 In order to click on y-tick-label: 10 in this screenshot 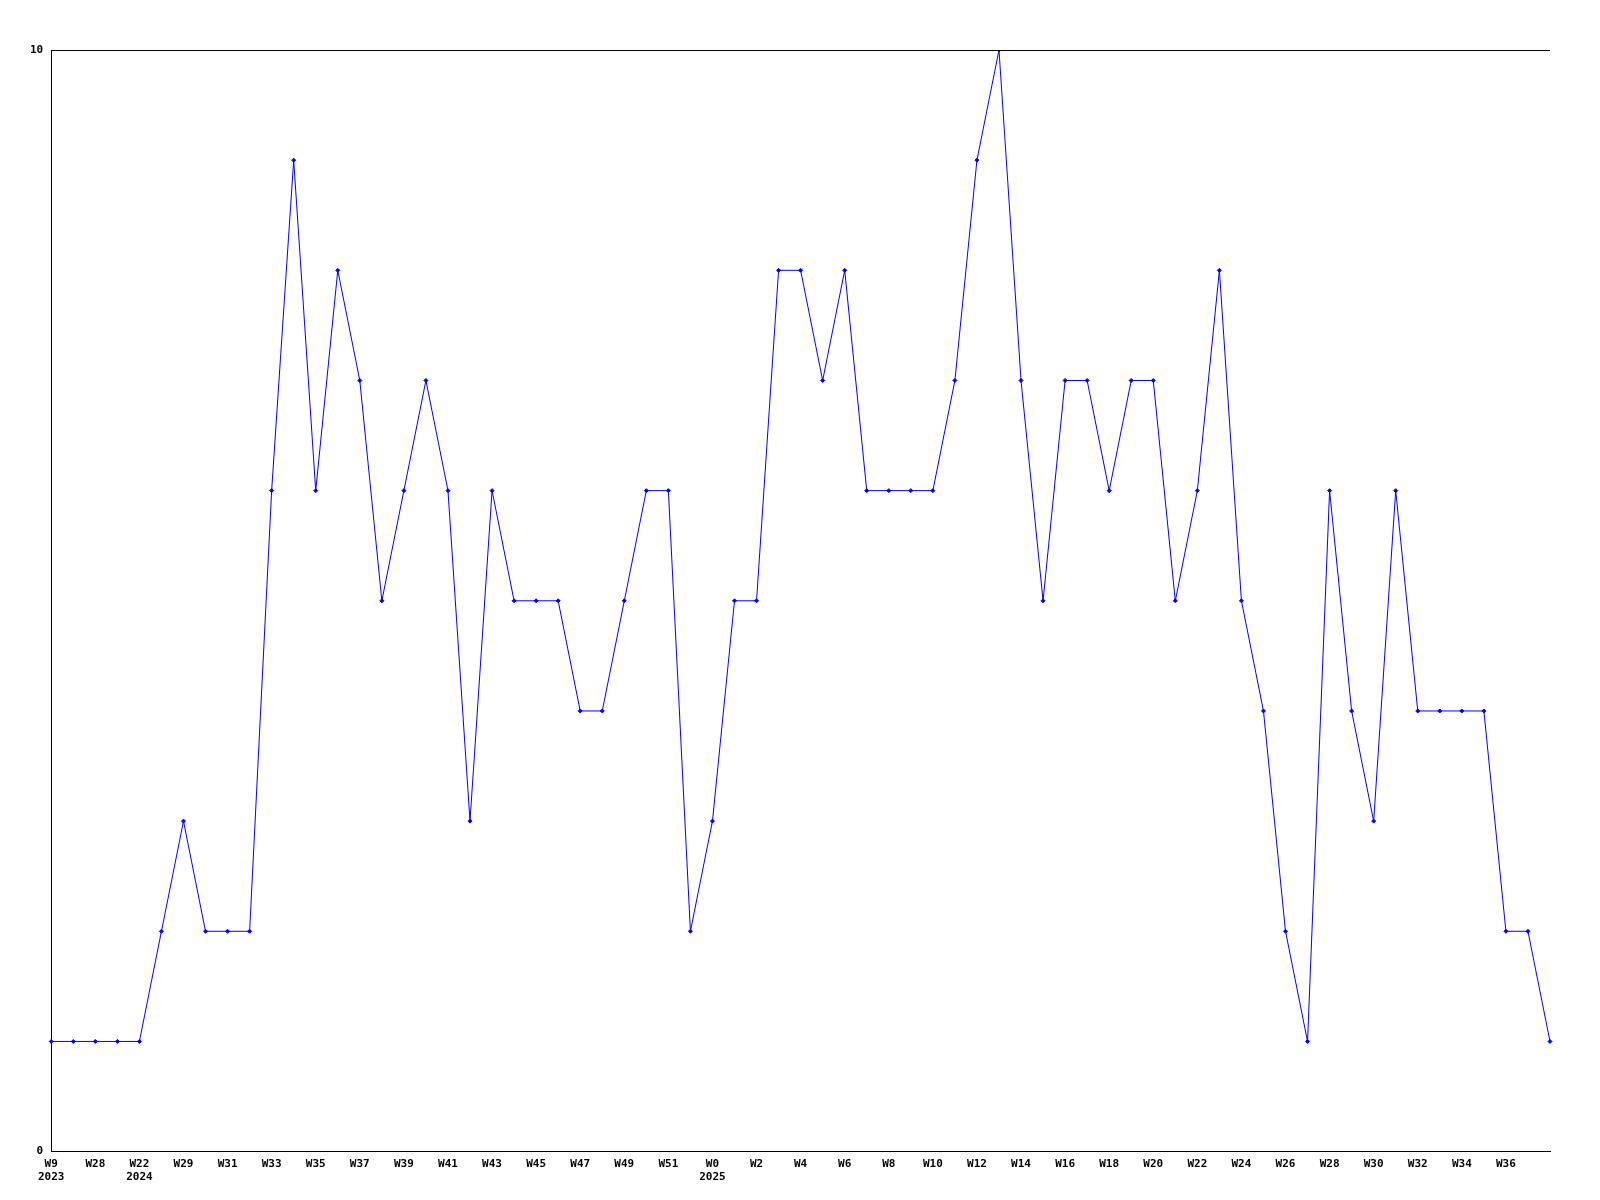, I will do `click(37, 49)`.